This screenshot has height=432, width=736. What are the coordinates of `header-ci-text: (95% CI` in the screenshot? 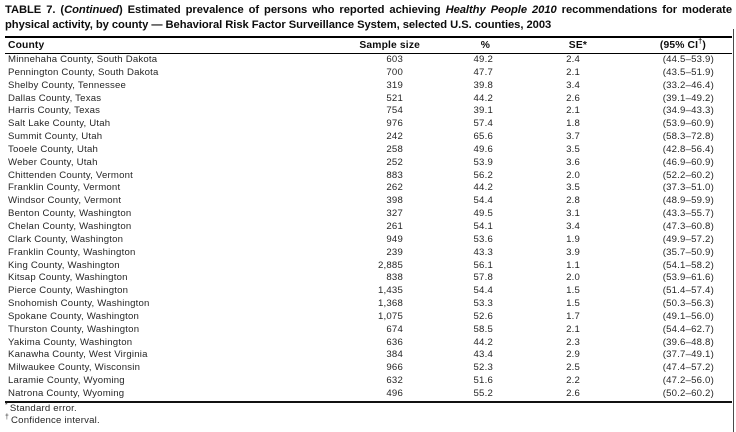 It's located at (679, 45).